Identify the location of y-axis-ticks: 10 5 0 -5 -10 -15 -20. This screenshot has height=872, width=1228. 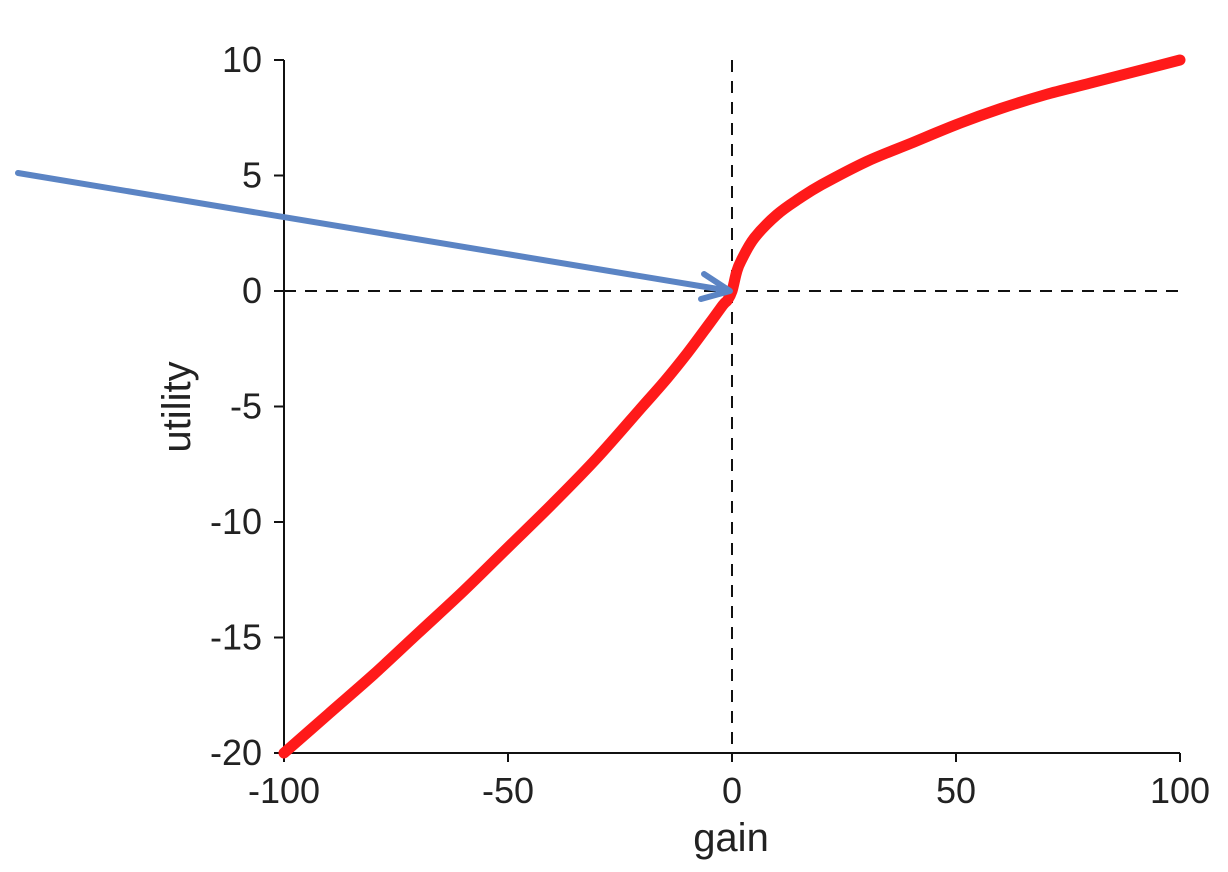
(247, 406).